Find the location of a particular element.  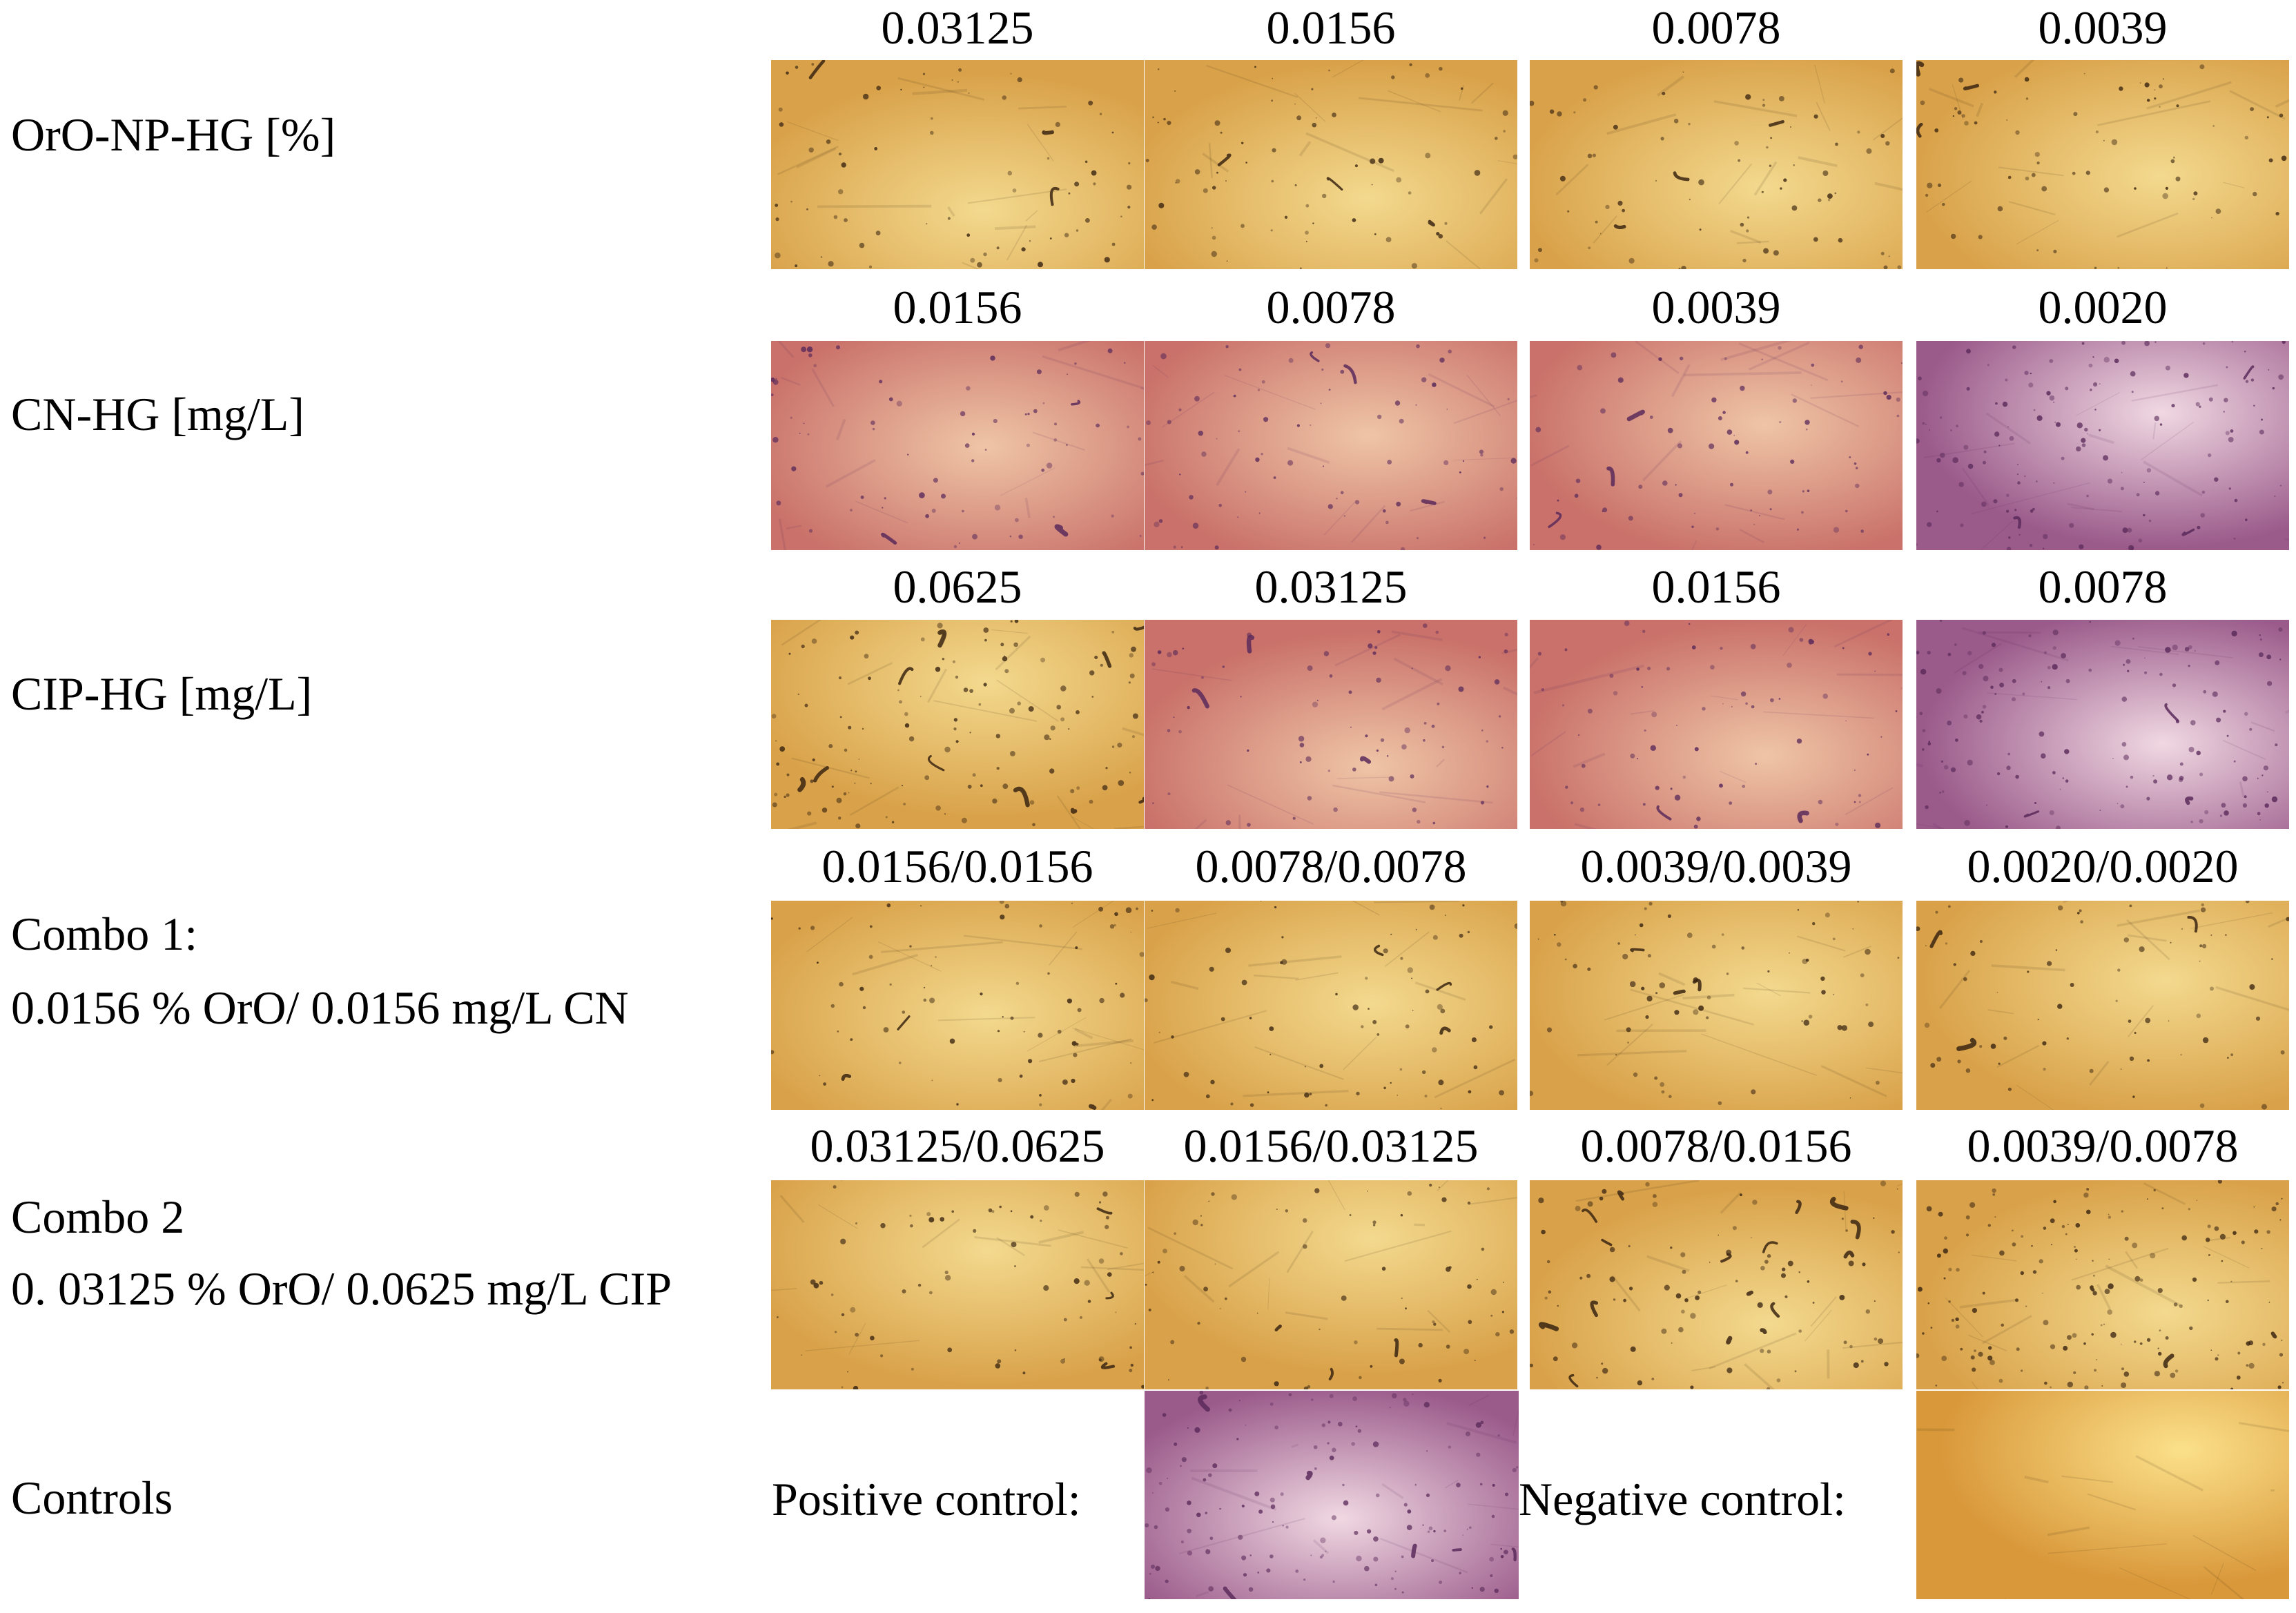

row-label-combo2-title: Combo 2 is located at coordinates (98, 1217).